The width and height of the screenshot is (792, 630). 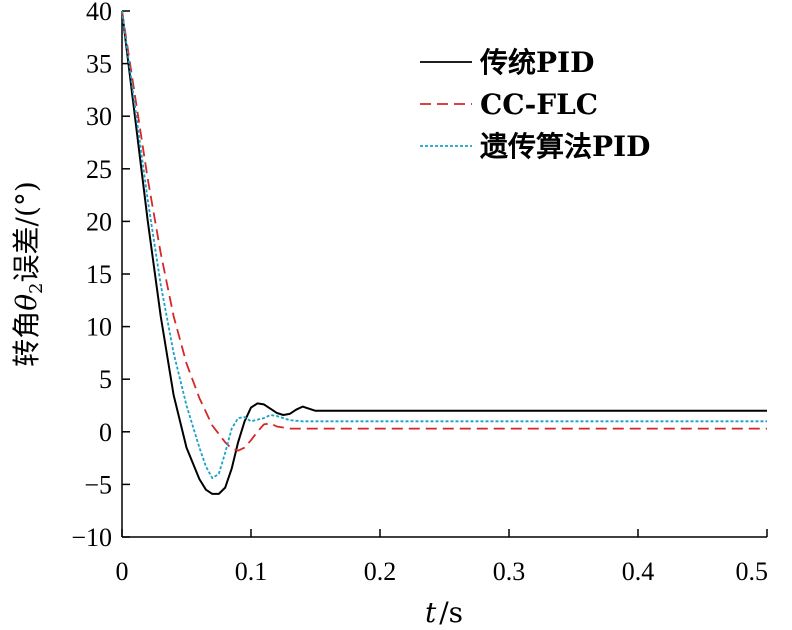 I want to click on y-axis-variable: θ, so click(x=26, y=302).